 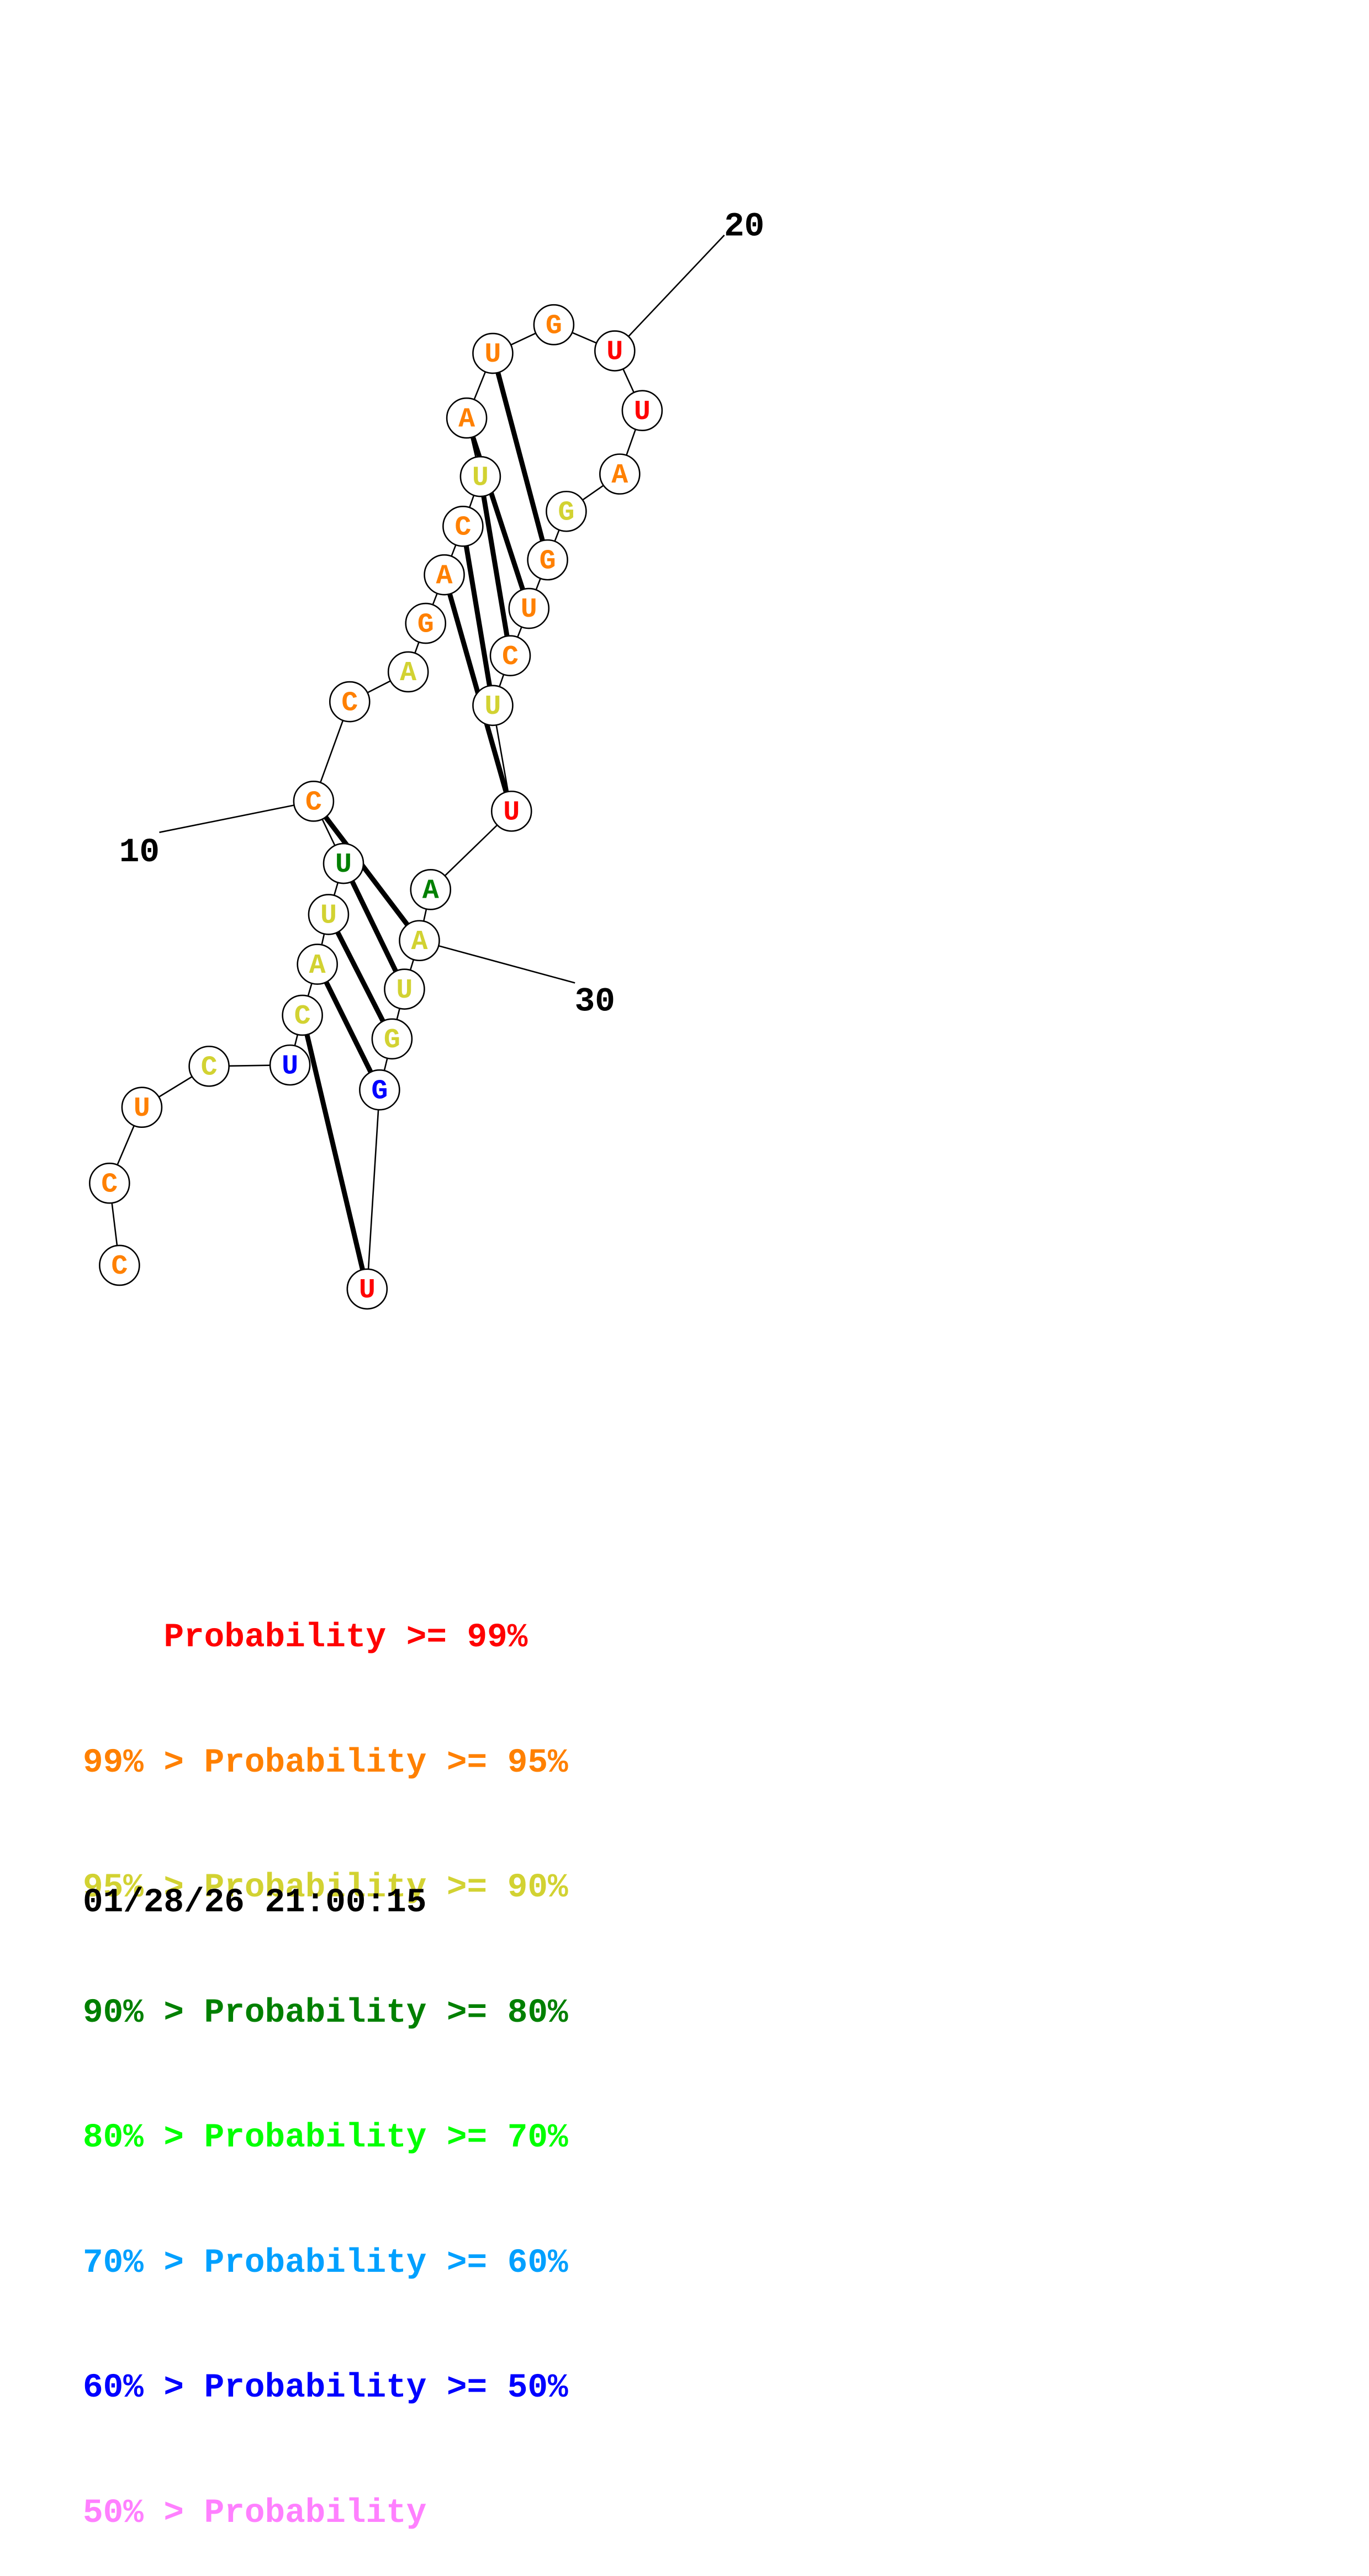 I want to click on legend-prefix: 90% >, so click(x=143, y=2013).